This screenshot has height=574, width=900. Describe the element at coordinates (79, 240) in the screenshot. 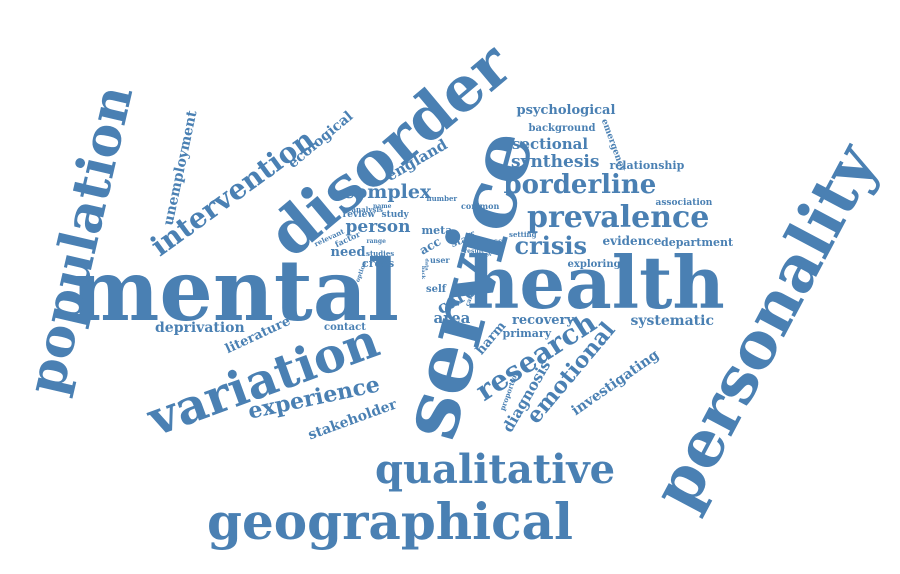

I see `word-population: population` at that location.